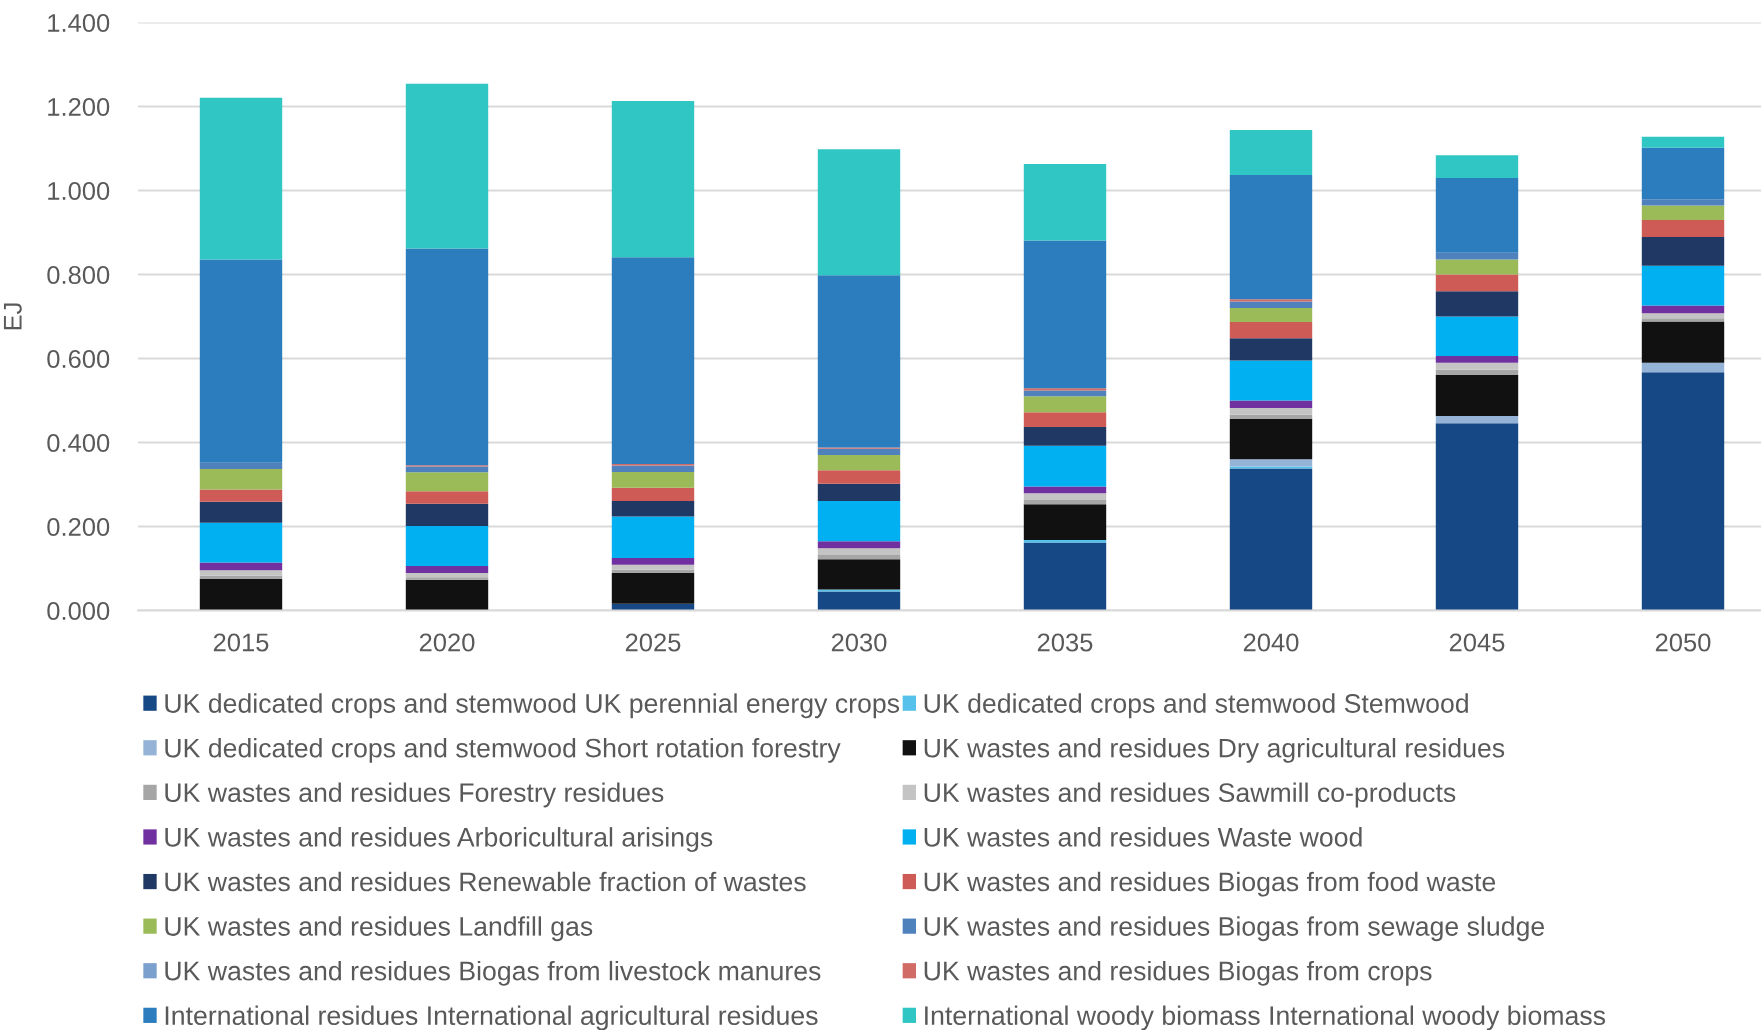 Image resolution: width=1761 pixels, height=1030 pixels. What do you see at coordinates (493, 973) in the screenshot?
I see `legend-label: UK wastes and residues Biogas from livestock manures` at bounding box center [493, 973].